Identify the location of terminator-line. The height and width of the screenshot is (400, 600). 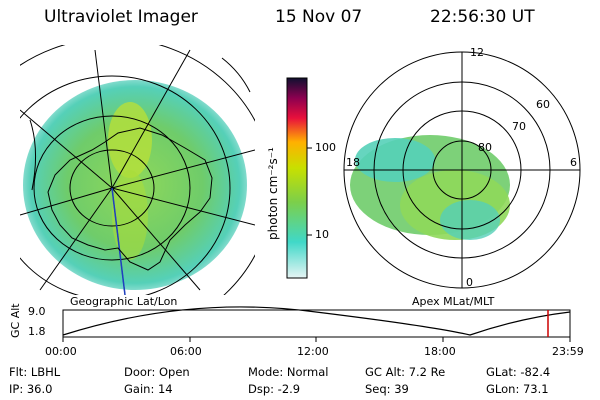
(118, 241).